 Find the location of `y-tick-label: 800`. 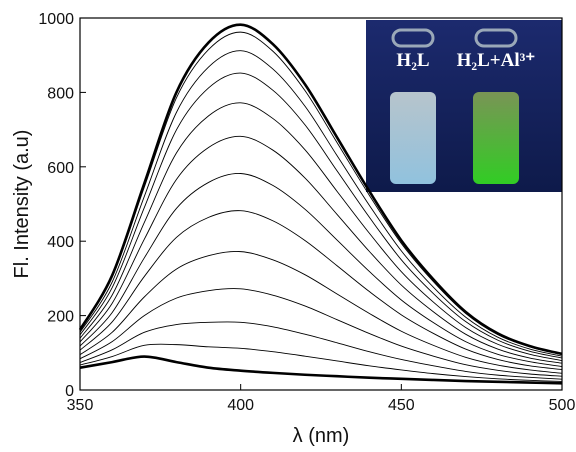

y-tick-label: 800 is located at coordinates (60, 93).